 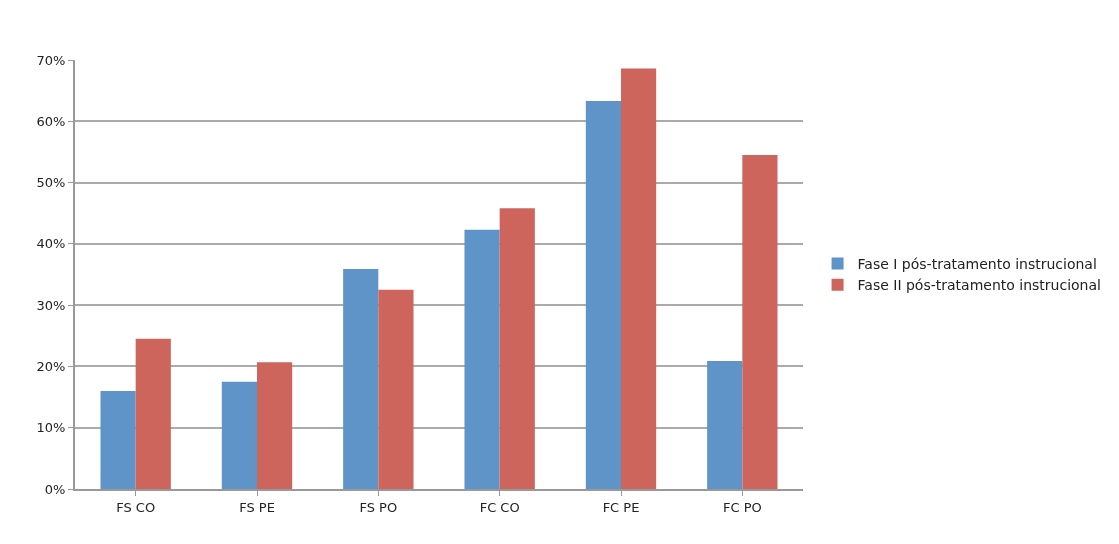 What do you see at coordinates (51, 183) in the screenshot?
I see `y-tick-label: 50%` at bounding box center [51, 183].